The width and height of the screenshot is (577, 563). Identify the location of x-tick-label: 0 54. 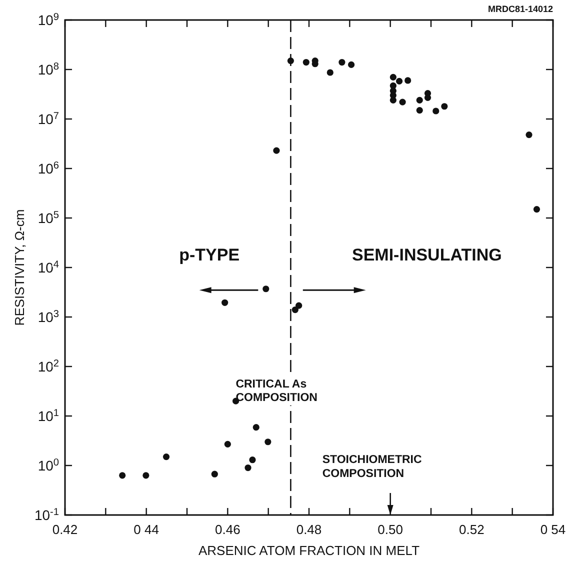
(553, 529).